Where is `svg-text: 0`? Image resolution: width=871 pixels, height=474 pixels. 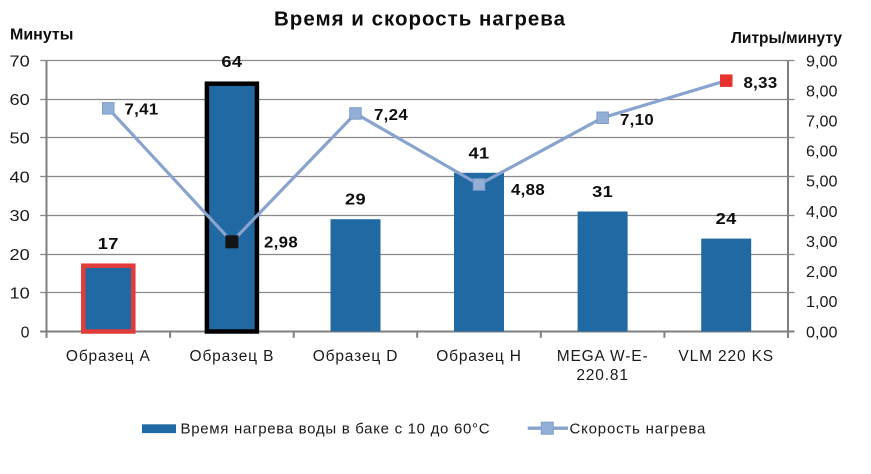
svg-text: 0 is located at coordinates (25, 332).